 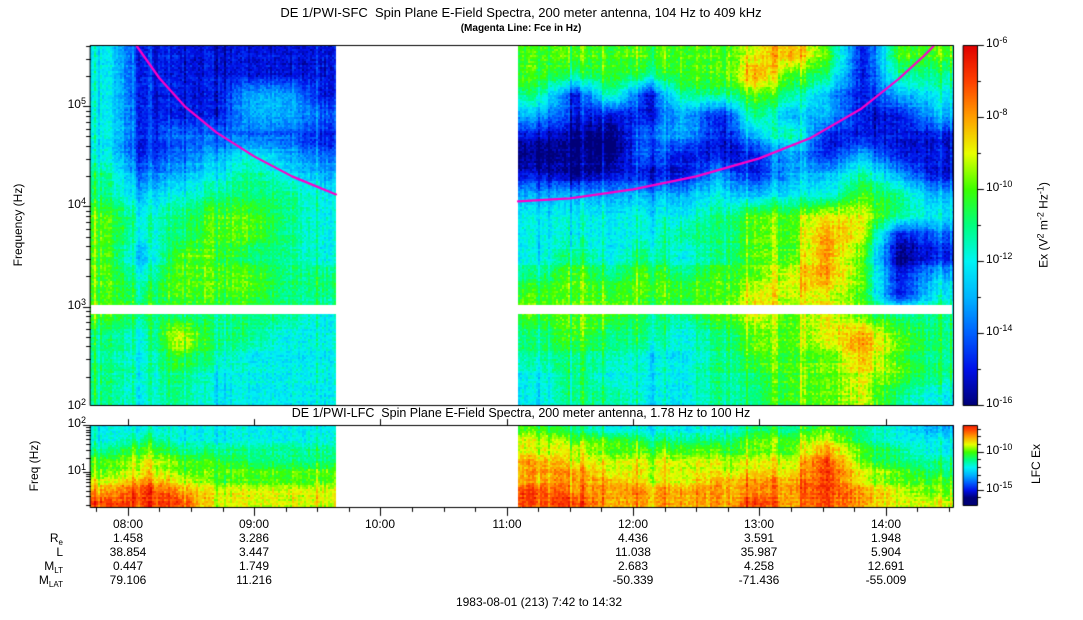 I want to click on sfc-colorbar-tick-label: 10⁻¹⁶, so click(x=999, y=402).